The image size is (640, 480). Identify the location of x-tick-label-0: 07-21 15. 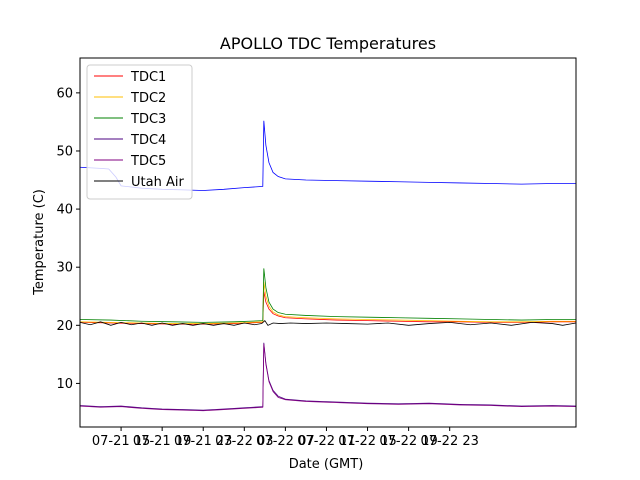
(121, 441).